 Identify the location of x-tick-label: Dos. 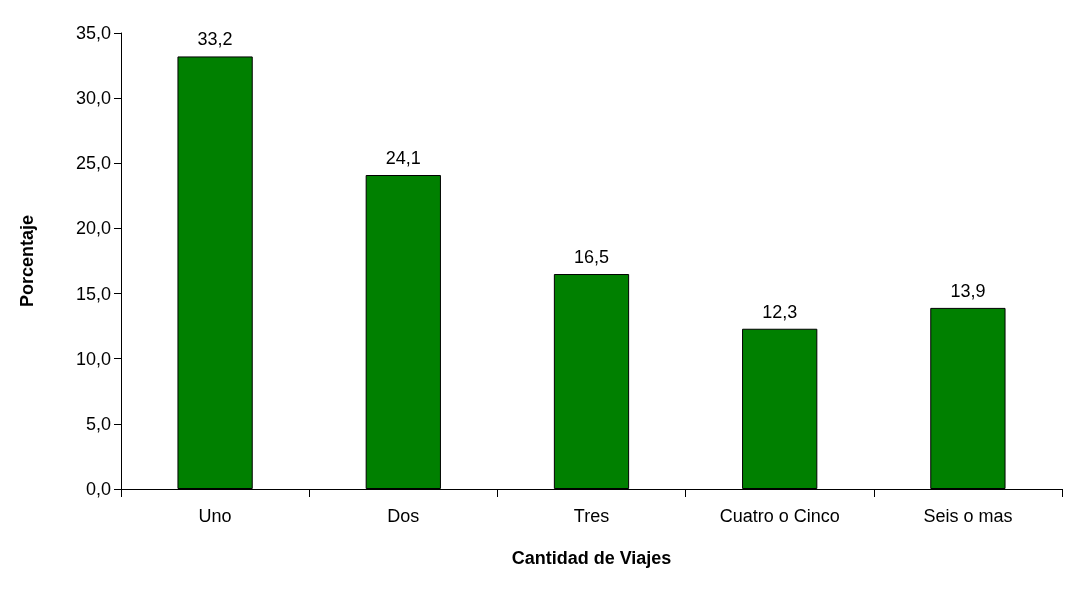
(403, 516).